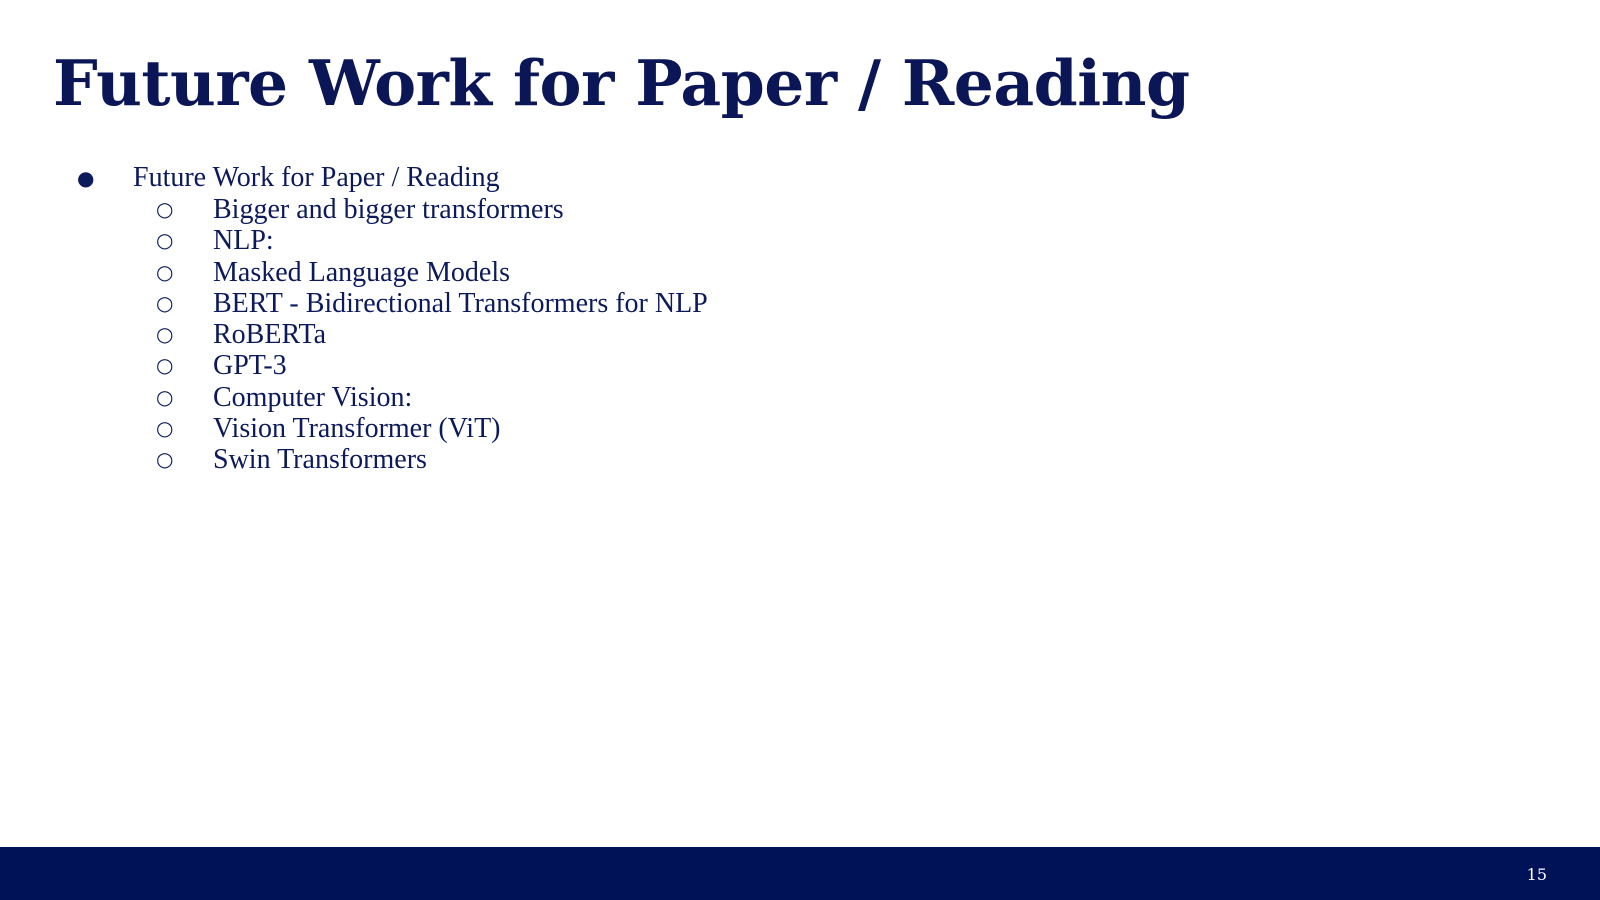 The width and height of the screenshot is (1600, 900). What do you see at coordinates (243, 241) in the screenshot?
I see `sub-bullet-text: NLP:` at bounding box center [243, 241].